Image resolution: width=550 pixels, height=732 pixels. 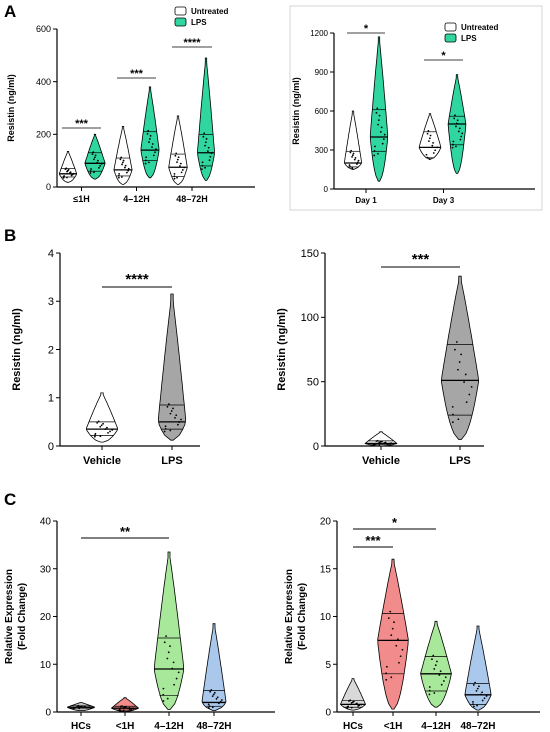 What do you see at coordinates (443, 56) in the screenshot?
I see `chart-a2-sig-label: *` at bounding box center [443, 56].